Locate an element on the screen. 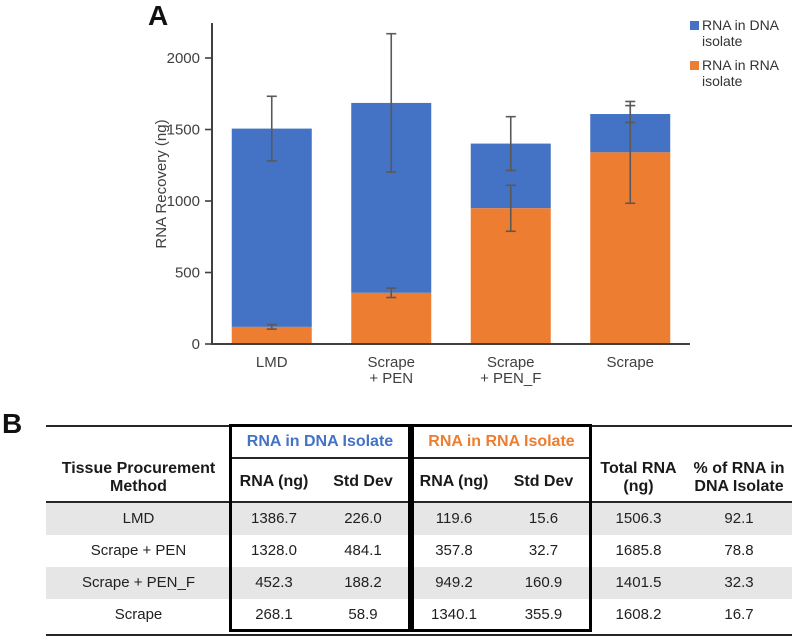  y-tick-label: 1000 is located at coordinates (183, 201).